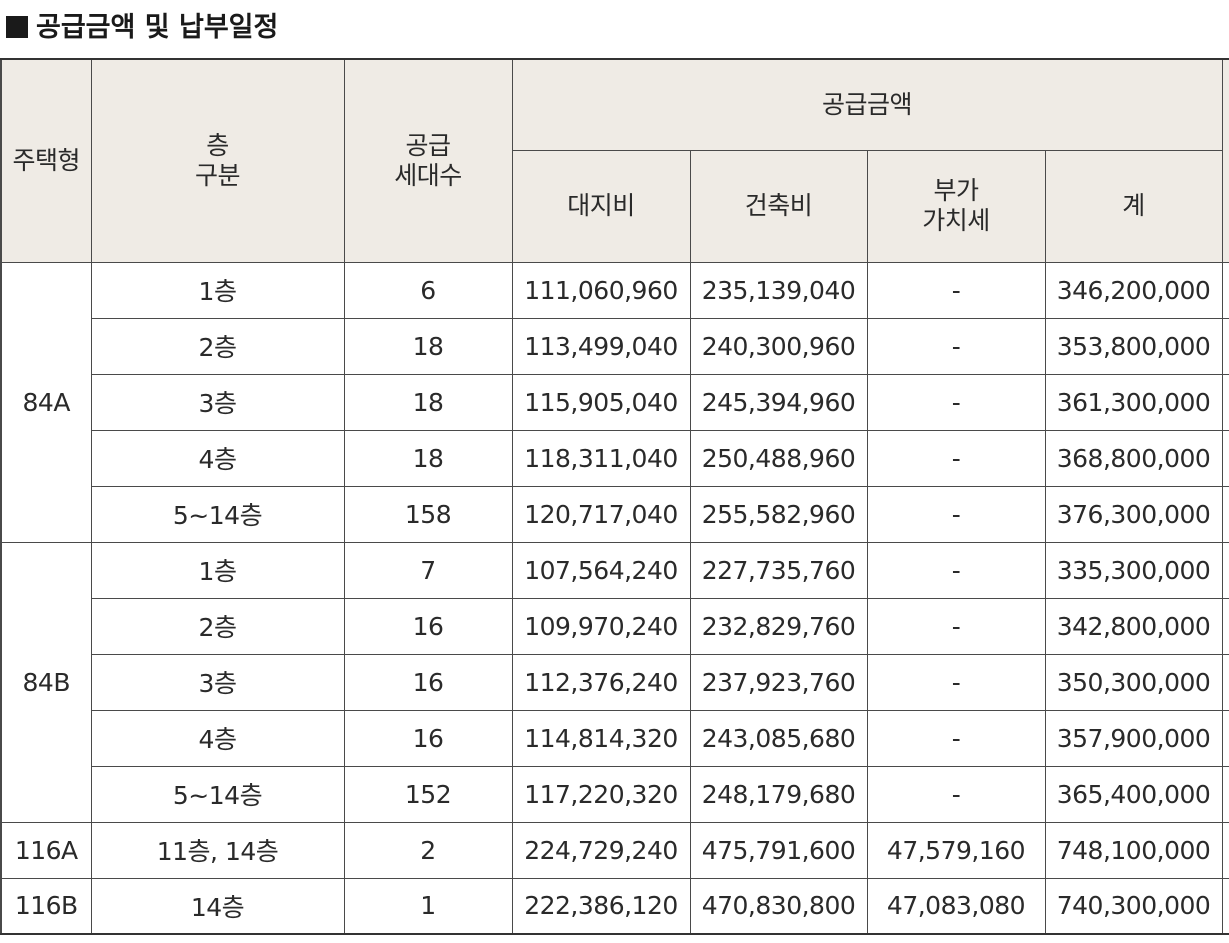  I want to click on cell-land: 107,564,240, so click(601, 570).